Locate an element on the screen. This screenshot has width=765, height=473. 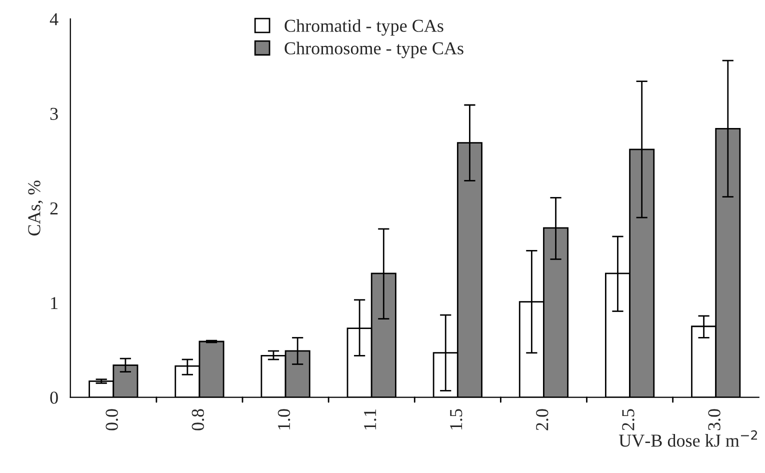
y-tick-label: 2 is located at coordinates (54, 208).